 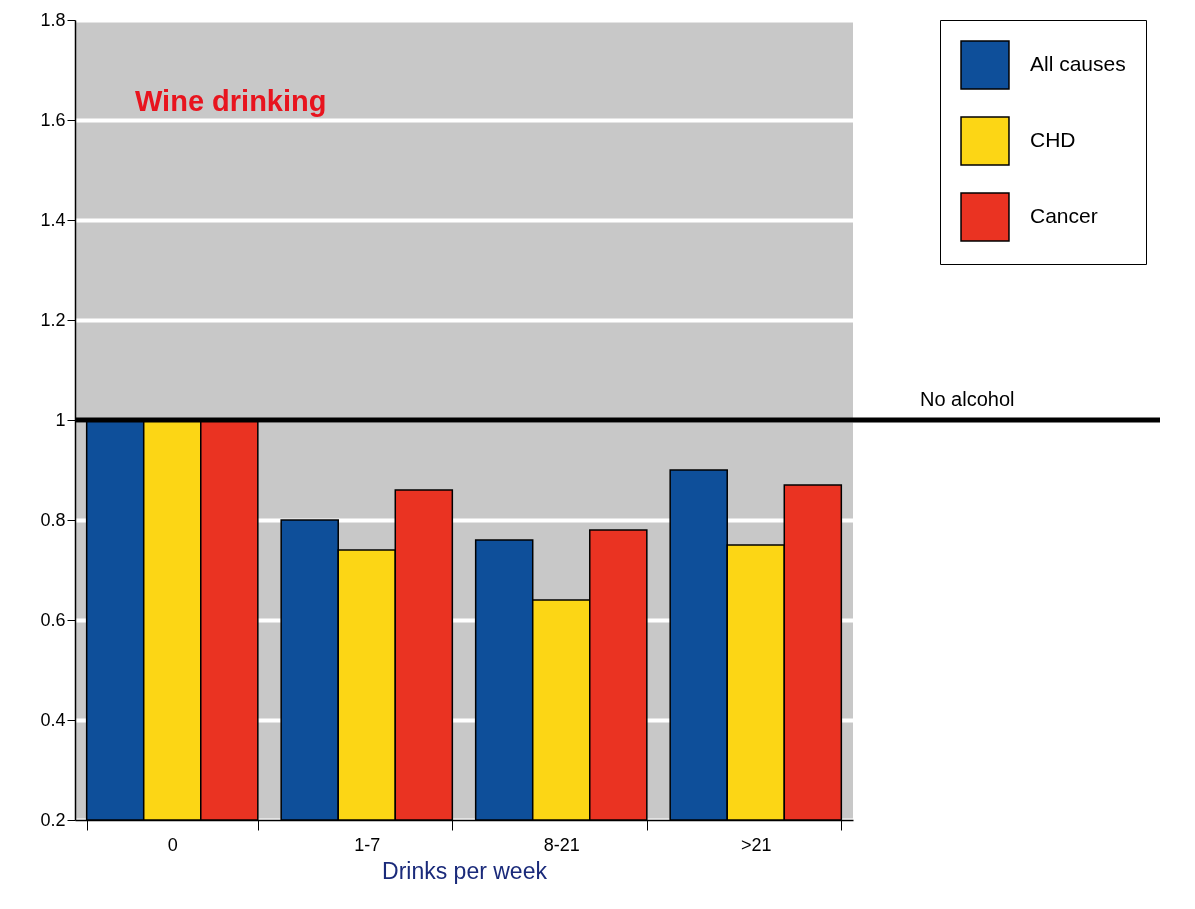 What do you see at coordinates (53, 119) in the screenshot?
I see `y-tick-label: 1.6` at bounding box center [53, 119].